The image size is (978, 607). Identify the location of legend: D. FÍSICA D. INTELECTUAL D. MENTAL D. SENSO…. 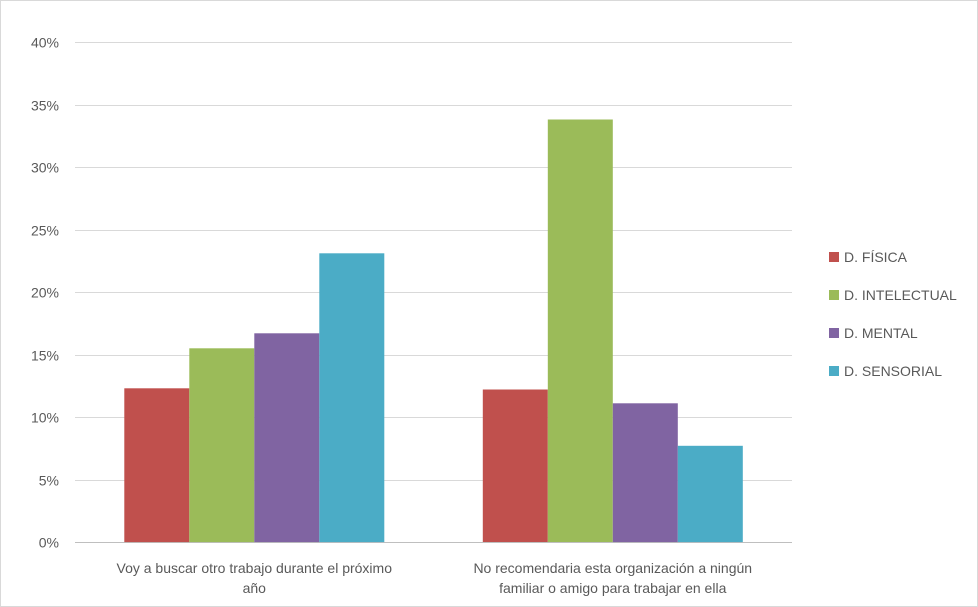
(893, 314).